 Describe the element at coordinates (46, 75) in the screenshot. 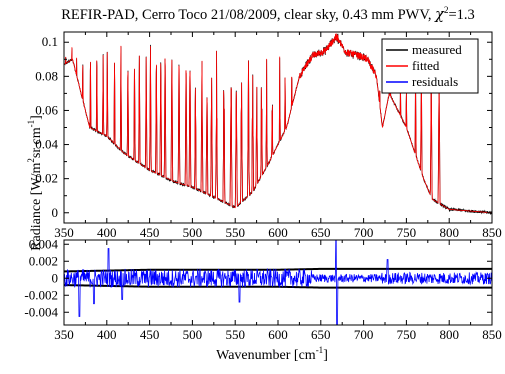

I see `top-ytick-label-0.08: 0.08` at that location.